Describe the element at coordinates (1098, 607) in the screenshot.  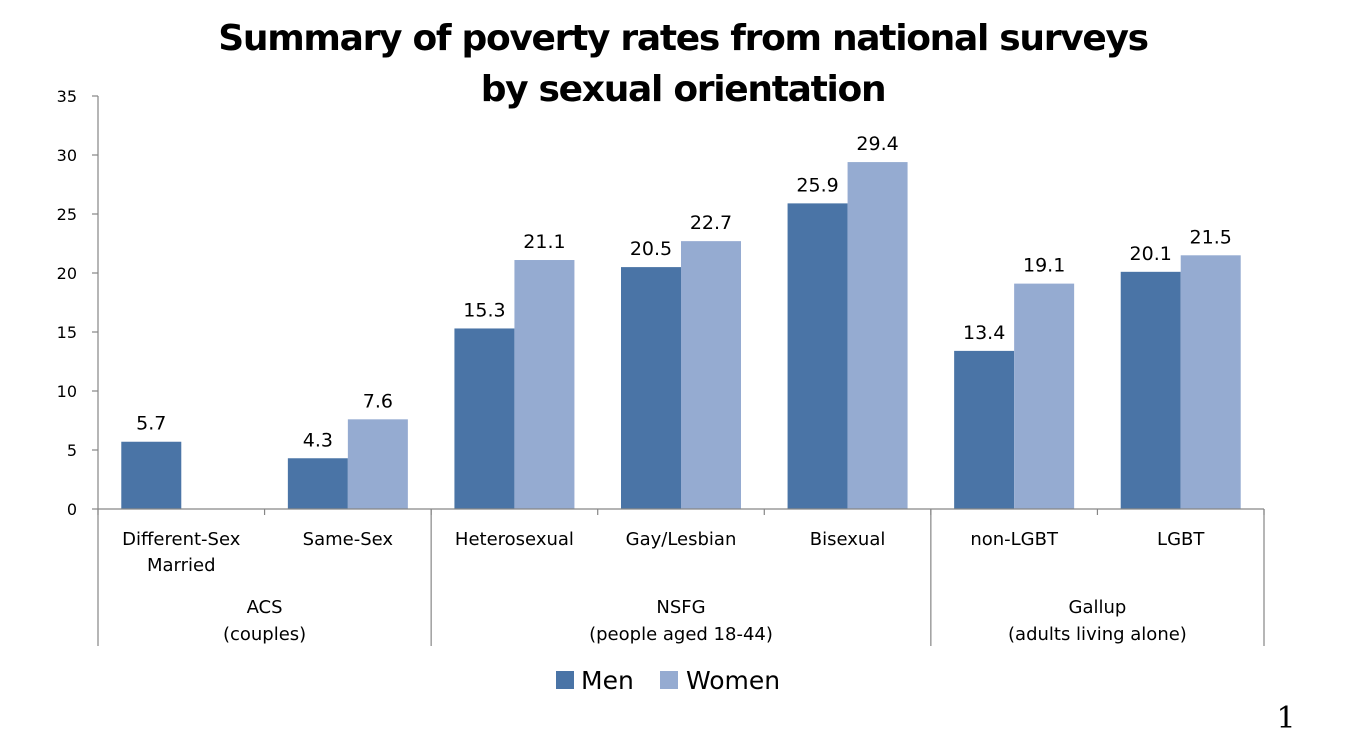
I see `group-label: Gallup` at that location.